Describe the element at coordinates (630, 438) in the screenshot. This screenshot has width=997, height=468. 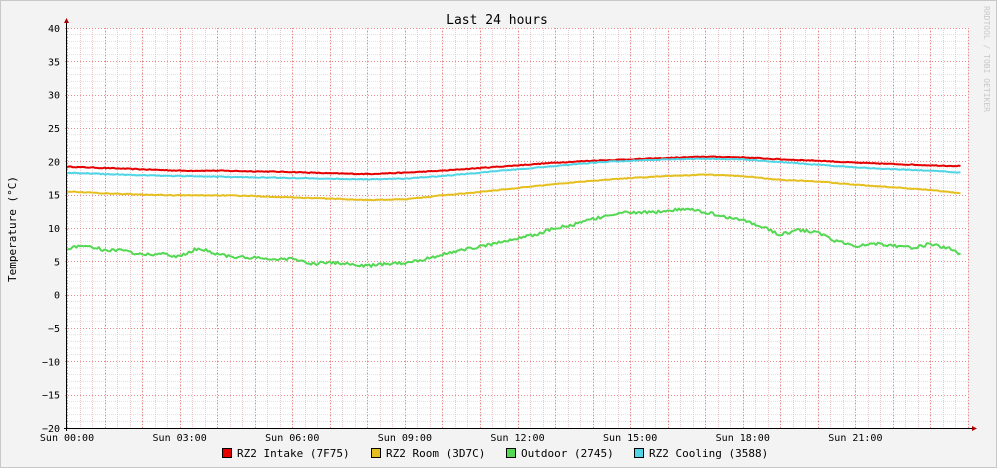
I see `x-tick-label: Sun 15:00` at that location.